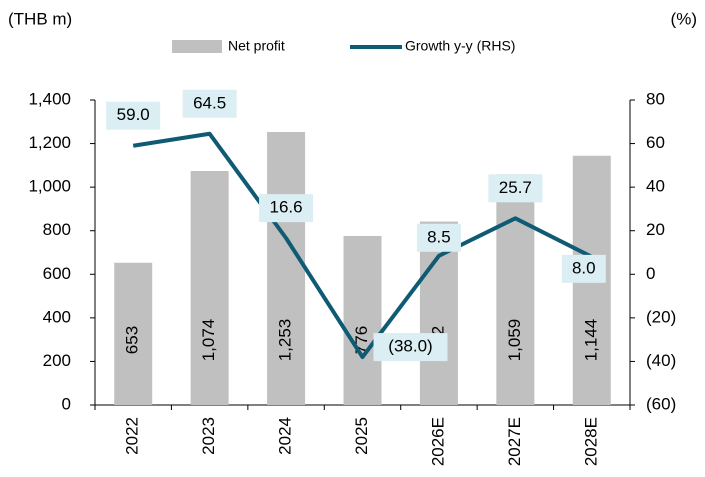 Image resolution: width=705 pixels, height=477 pixels. What do you see at coordinates (66, 403) in the screenshot?
I see `y-tick-label: 0` at bounding box center [66, 403].